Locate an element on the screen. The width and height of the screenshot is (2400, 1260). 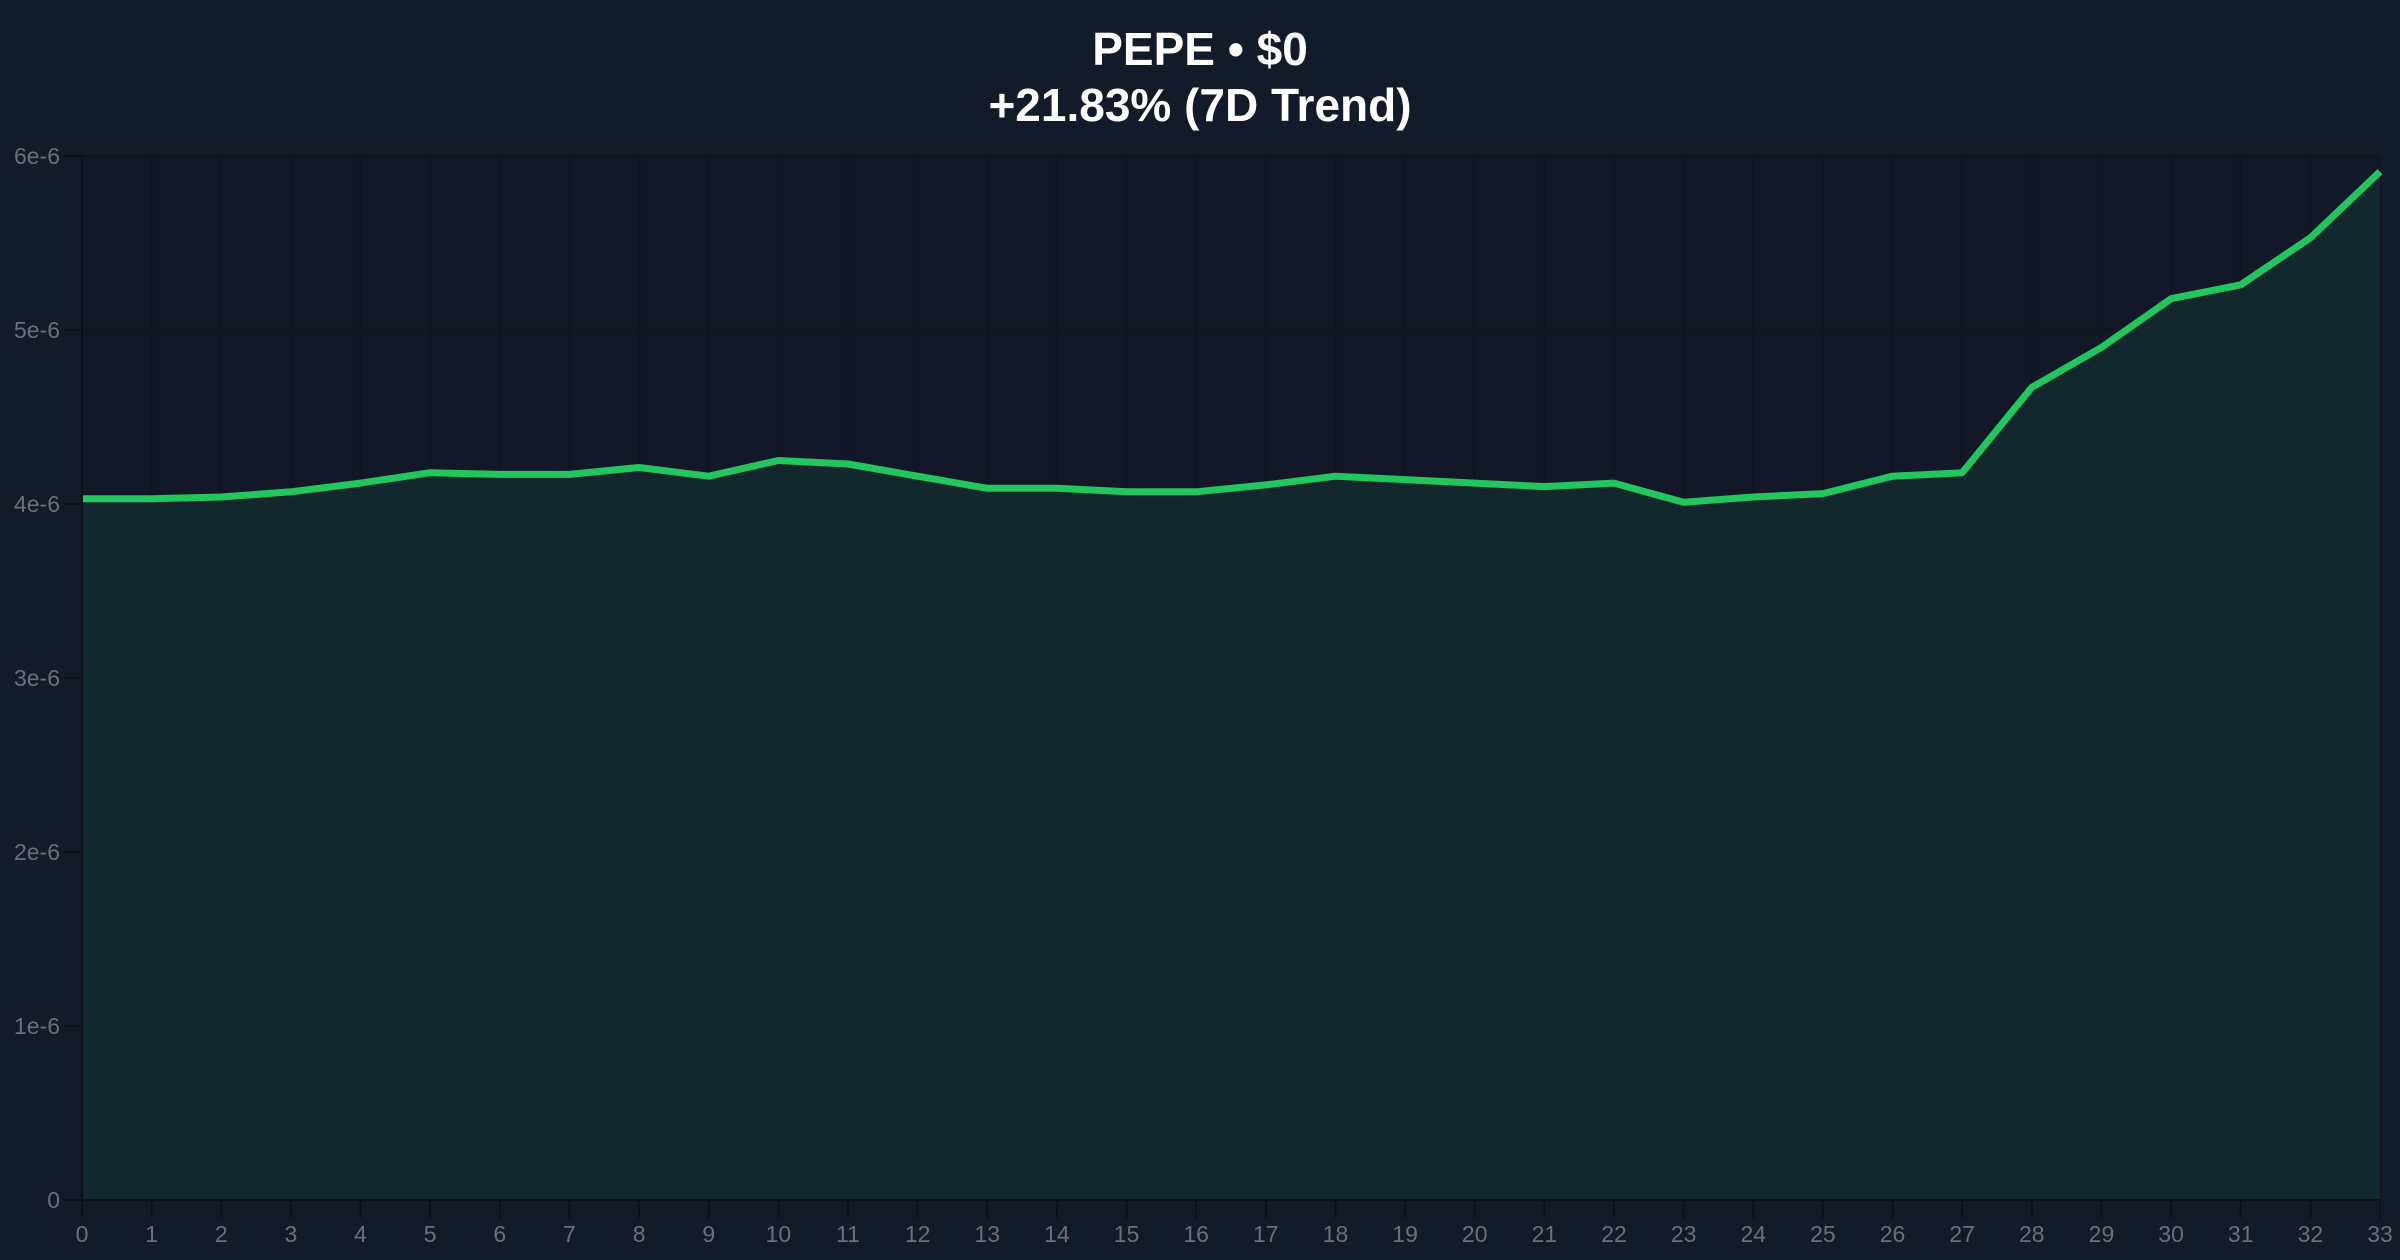
x-tick-label: 10 is located at coordinates (779, 1234).